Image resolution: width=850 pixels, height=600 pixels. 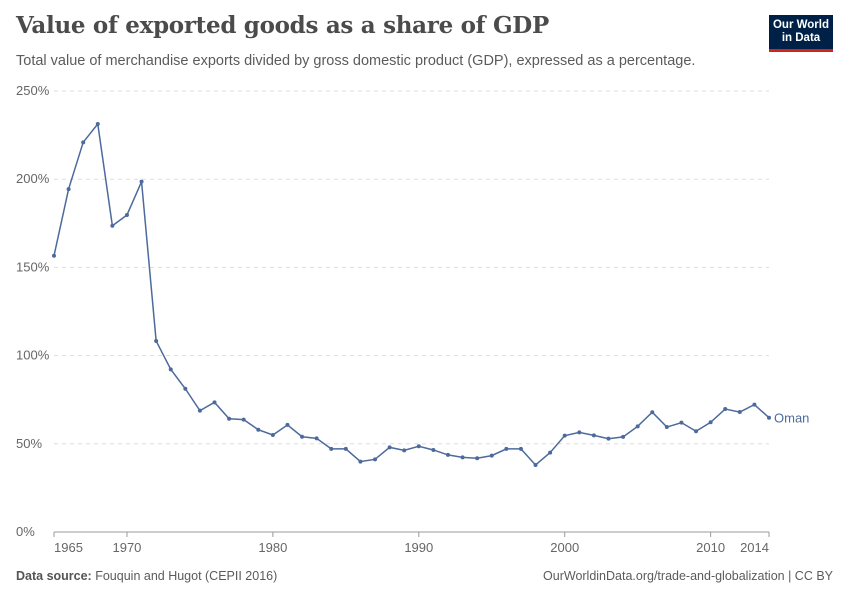 I want to click on y-tick-label: 100%, so click(x=33, y=355).